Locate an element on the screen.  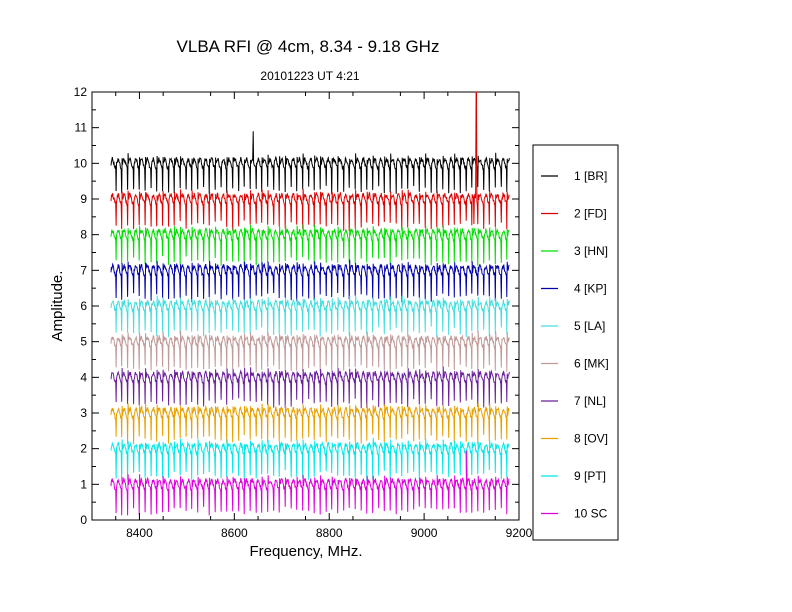
legend-label-6: 6 [MK] is located at coordinates (591, 364).